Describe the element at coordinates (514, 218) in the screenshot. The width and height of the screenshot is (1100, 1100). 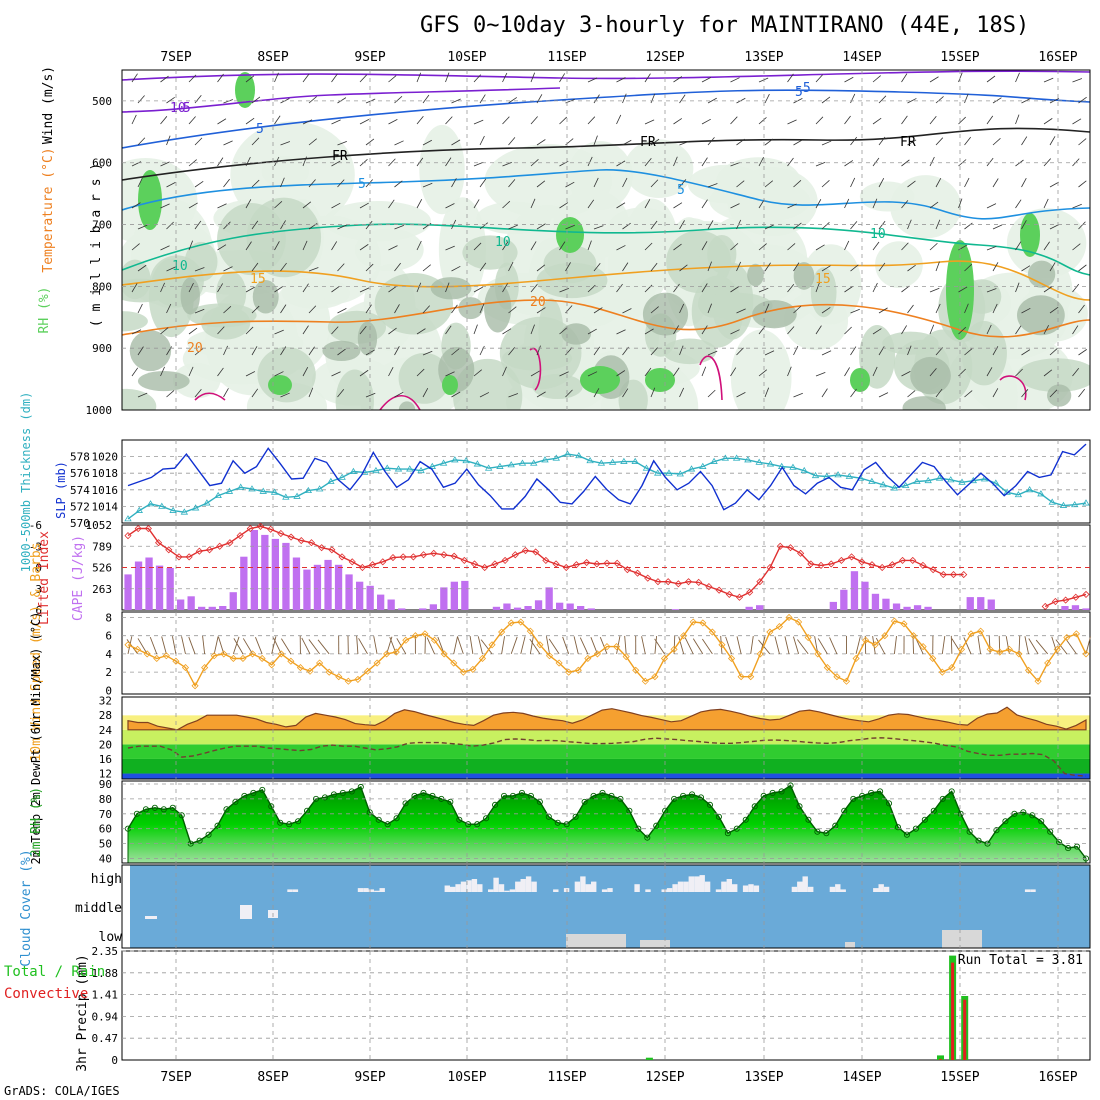
I see `rh-shade-light` at that location.